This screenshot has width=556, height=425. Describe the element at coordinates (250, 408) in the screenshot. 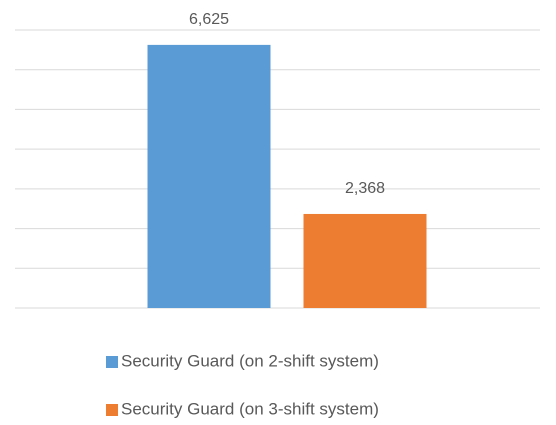

I see `legend-label: Security Guard (on 3-shift system)` at that location.